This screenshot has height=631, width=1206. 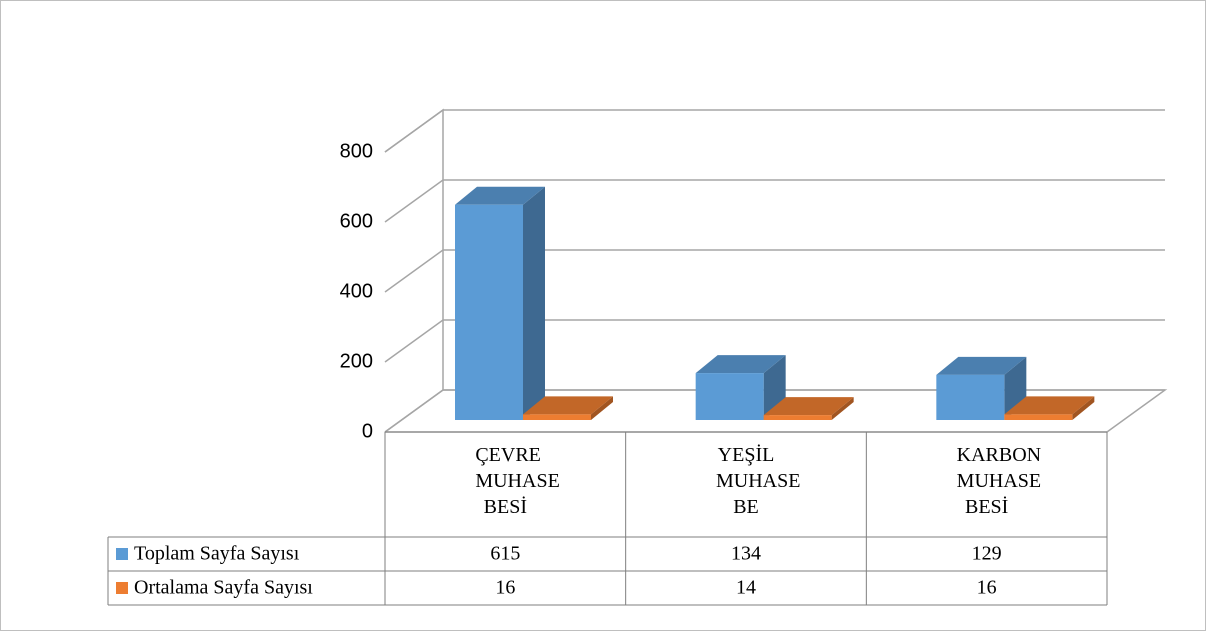 What do you see at coordinates (356, 151) in the screenshot?
I see `y-tick-label: 800` at bounding box center [356, 151].